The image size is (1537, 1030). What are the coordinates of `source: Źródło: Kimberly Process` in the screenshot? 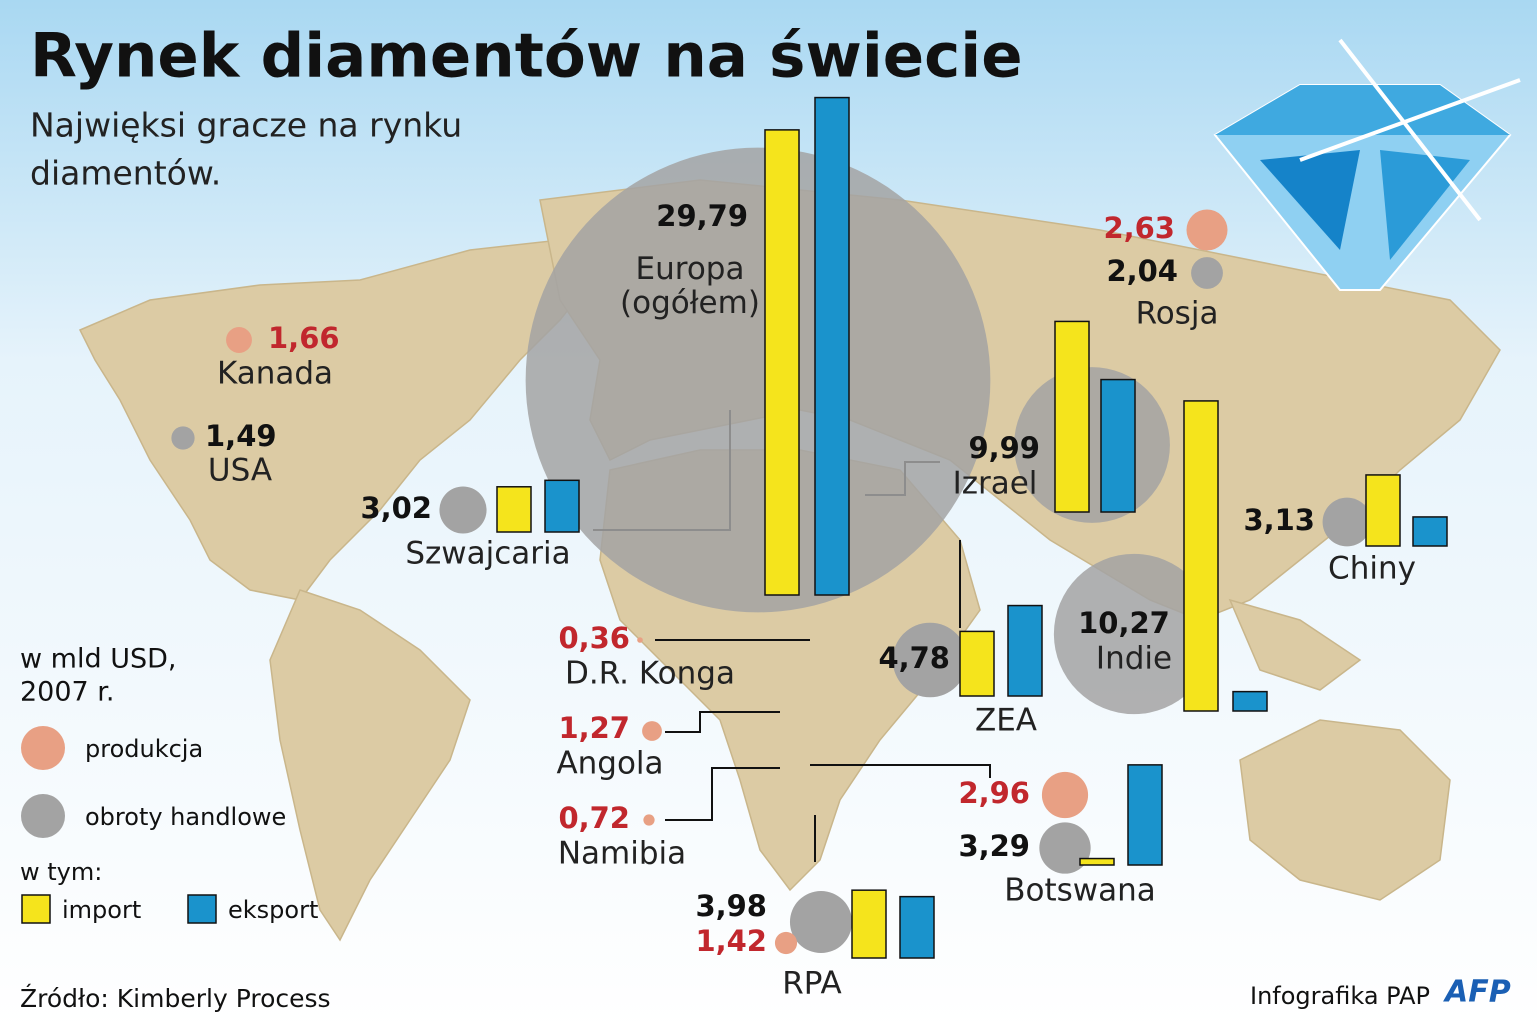 It's located at (175, 998).